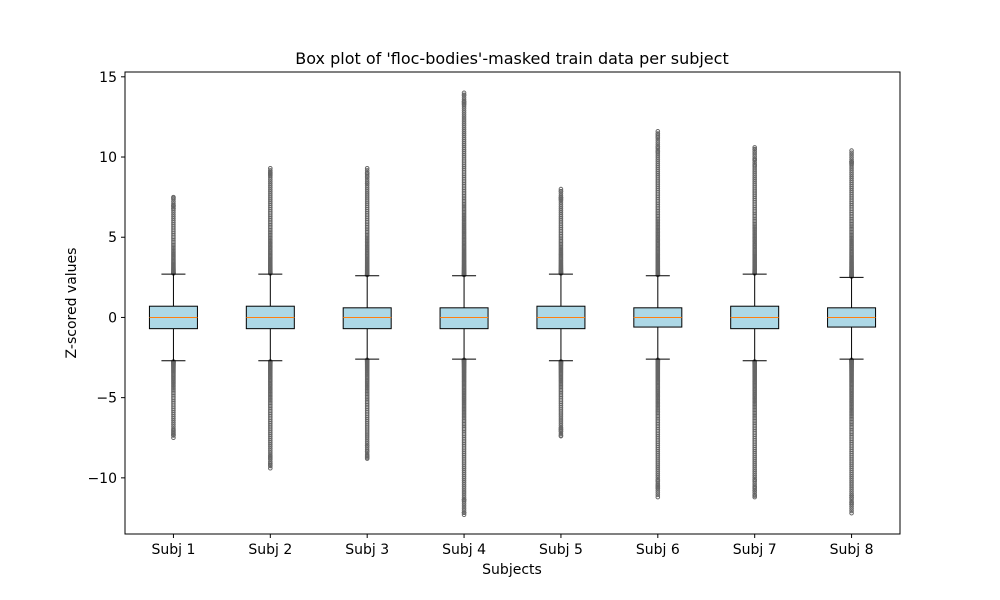  What do you see at coordinates (464, 318) in the screenshot?
I see `box-iqr` at bounding box center [464, 318].